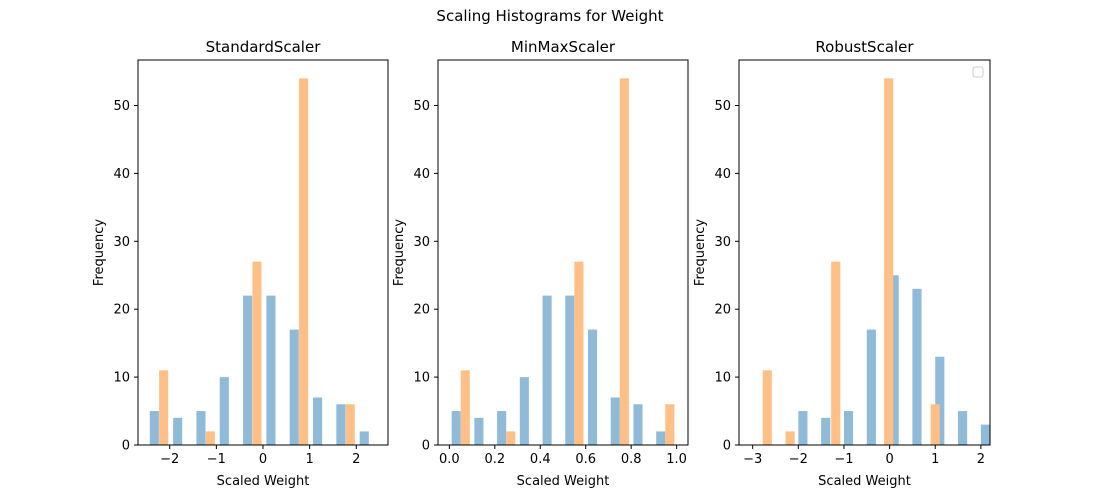  Describe the element at coordinates (864, 47) in the screenshot. I see `subplot-title: RobustScaler` at that location.